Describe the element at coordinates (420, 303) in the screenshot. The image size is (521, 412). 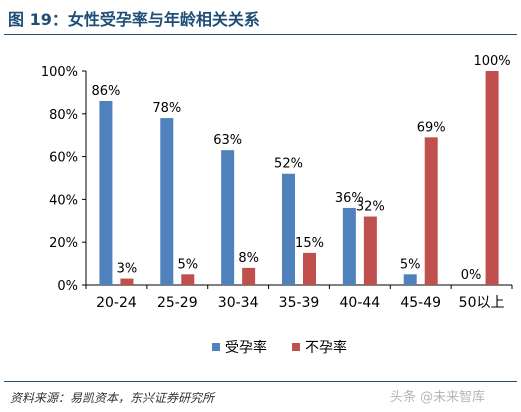
I see `x-tick-label: 45-49` at that location.